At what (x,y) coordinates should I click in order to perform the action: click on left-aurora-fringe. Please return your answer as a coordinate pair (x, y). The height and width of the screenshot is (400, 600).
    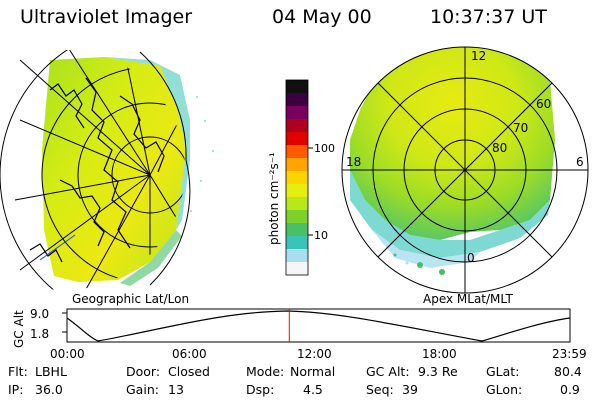
    Looking at the image, I should click on (147, 143).